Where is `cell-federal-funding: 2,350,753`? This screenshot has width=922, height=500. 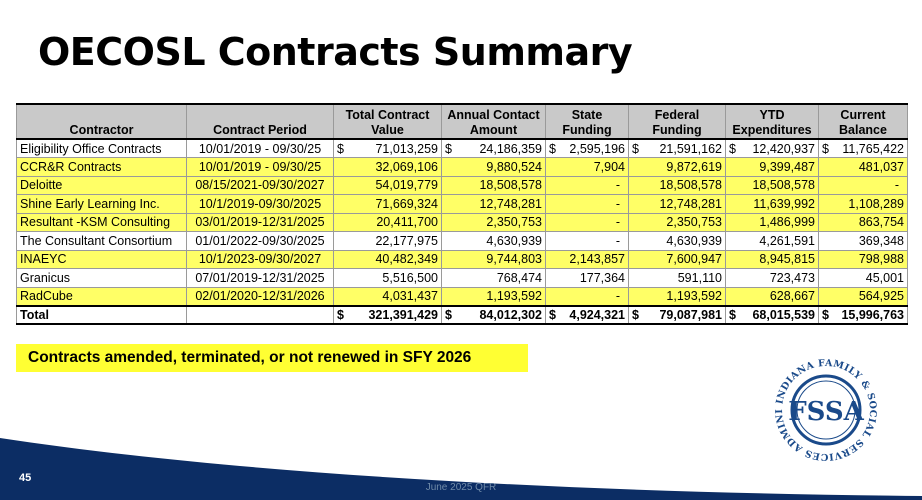 cell-federal-funding: 2,350,753 is located at coordinates (677, 222).